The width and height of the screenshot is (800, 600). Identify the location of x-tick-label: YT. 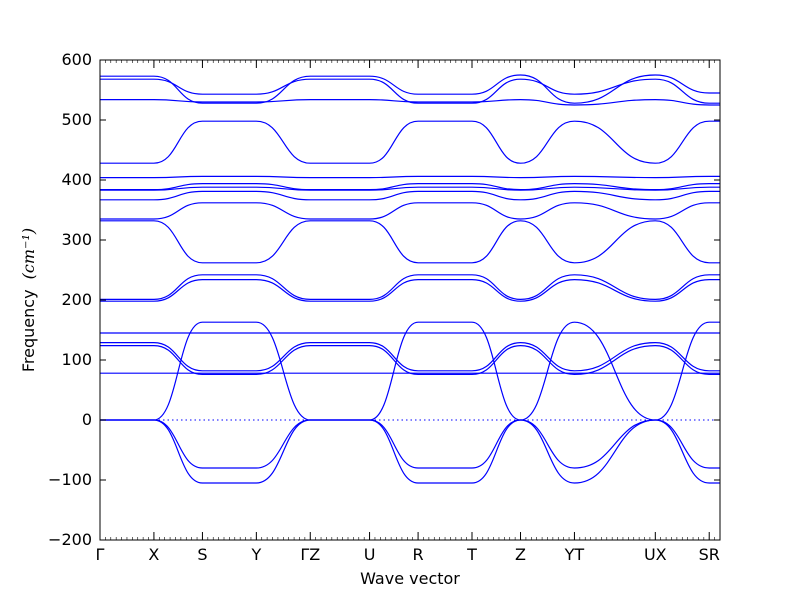
(574, 554).